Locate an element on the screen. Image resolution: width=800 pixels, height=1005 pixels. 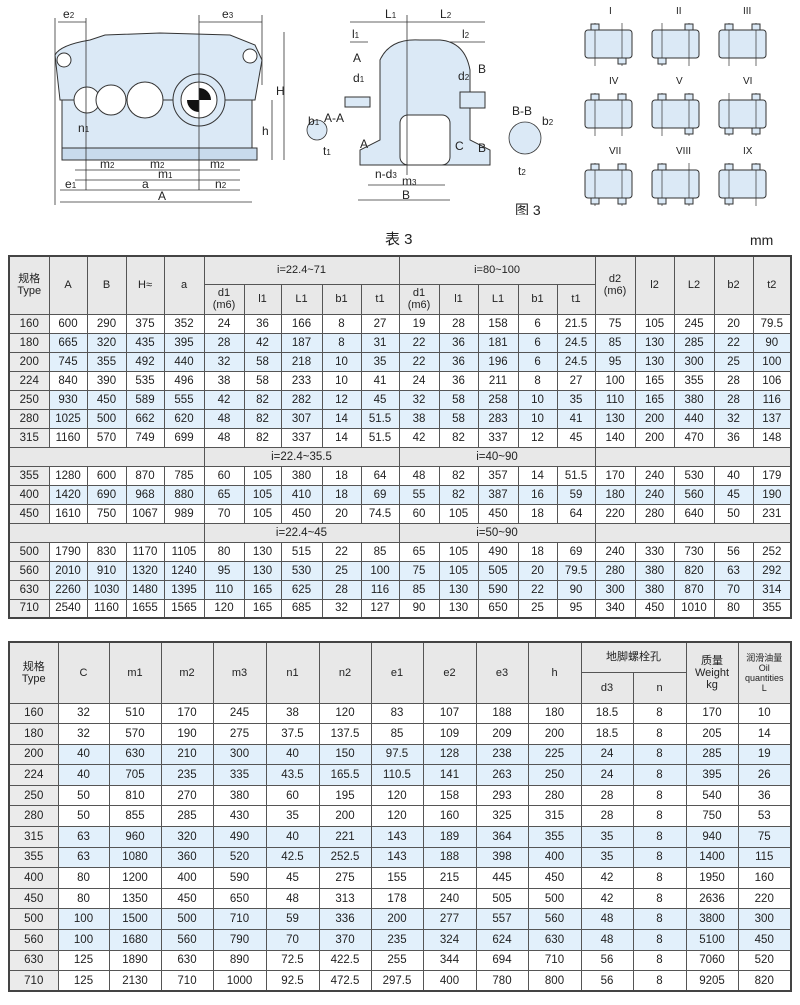
table-cell: 179 is located at coordinates (772, 475).